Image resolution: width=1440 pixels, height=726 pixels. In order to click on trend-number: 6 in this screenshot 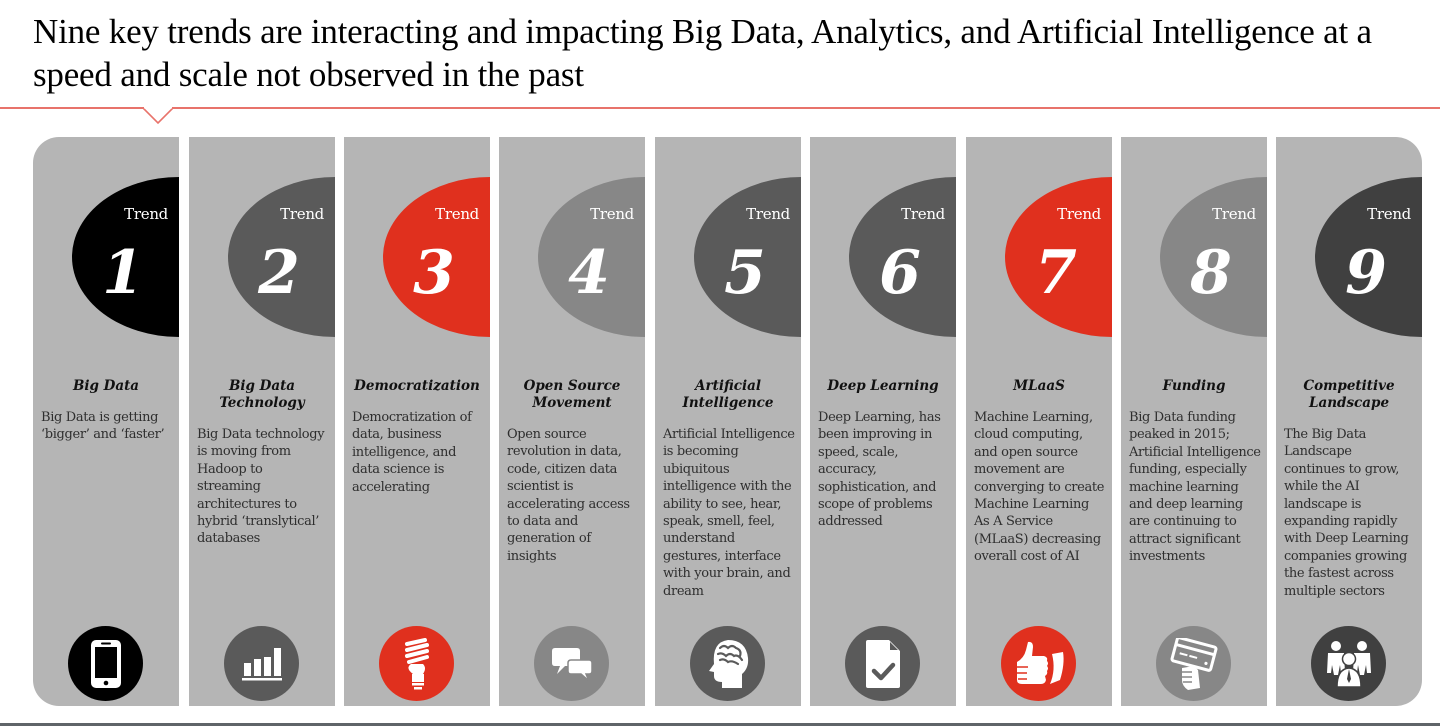, I will do `click(900, 273)`.